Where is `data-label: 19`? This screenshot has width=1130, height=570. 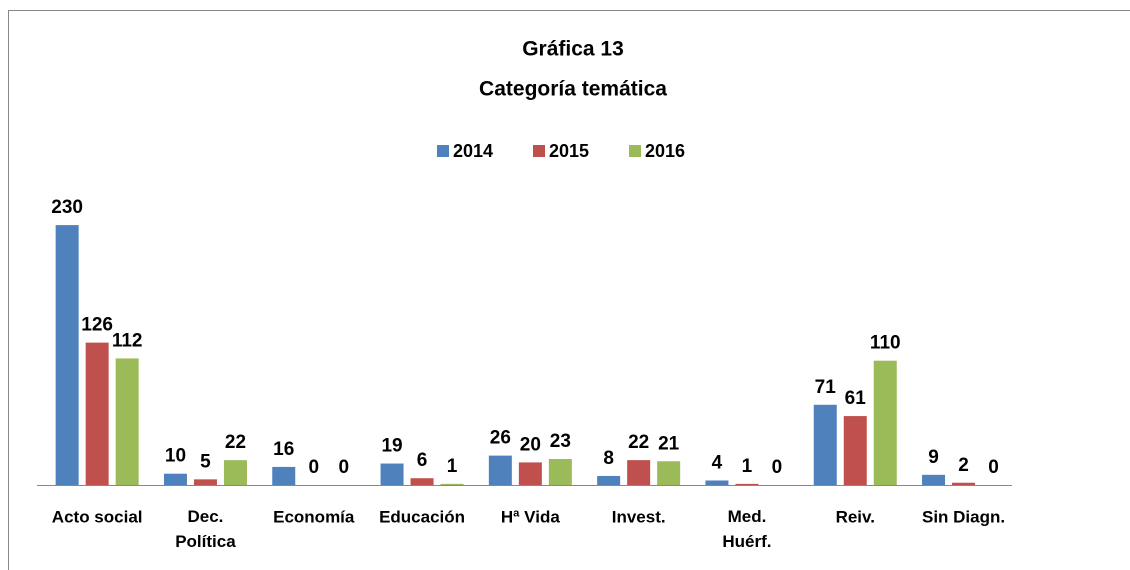 data-label: 19 is located at coordinates (391, 446).